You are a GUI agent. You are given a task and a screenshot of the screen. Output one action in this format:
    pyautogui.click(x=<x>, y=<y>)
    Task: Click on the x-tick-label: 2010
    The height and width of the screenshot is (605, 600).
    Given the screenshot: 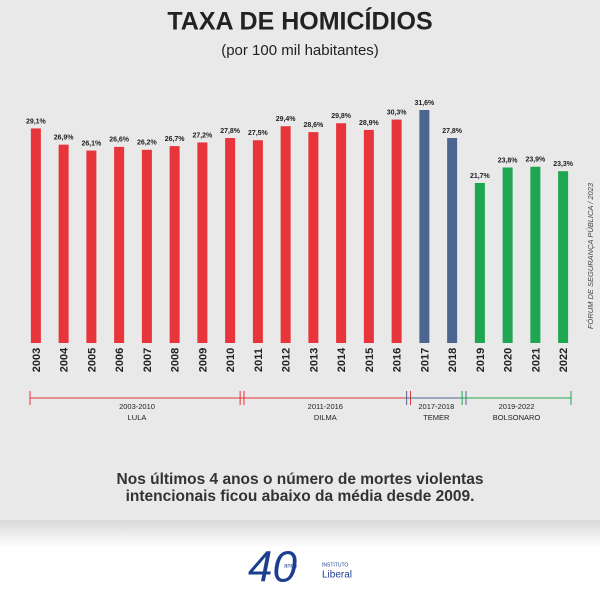 What is the action you would take?
    pyautogui.click(x=231, y=360)
    